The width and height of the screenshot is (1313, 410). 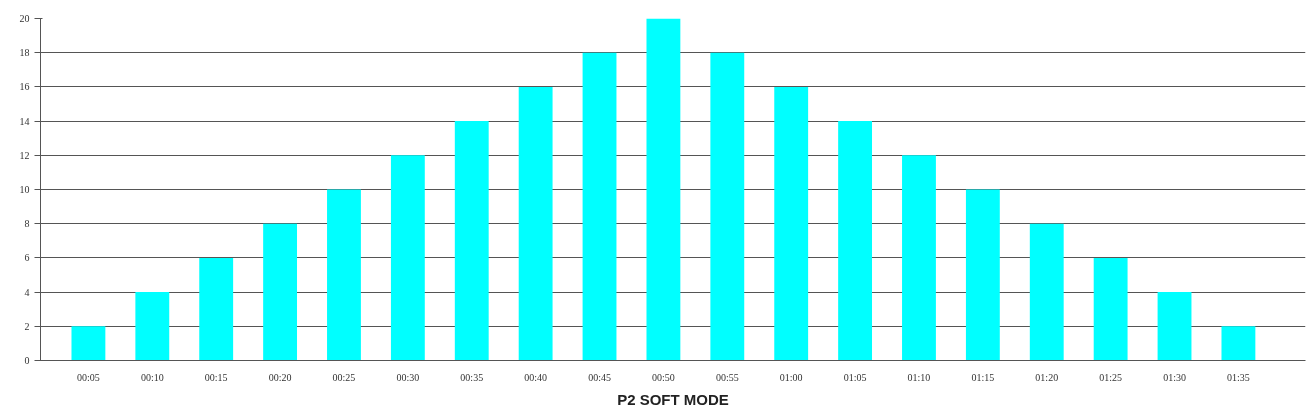 I want to click on x-tick-label: 01:25, so click(x=1111, y=377).